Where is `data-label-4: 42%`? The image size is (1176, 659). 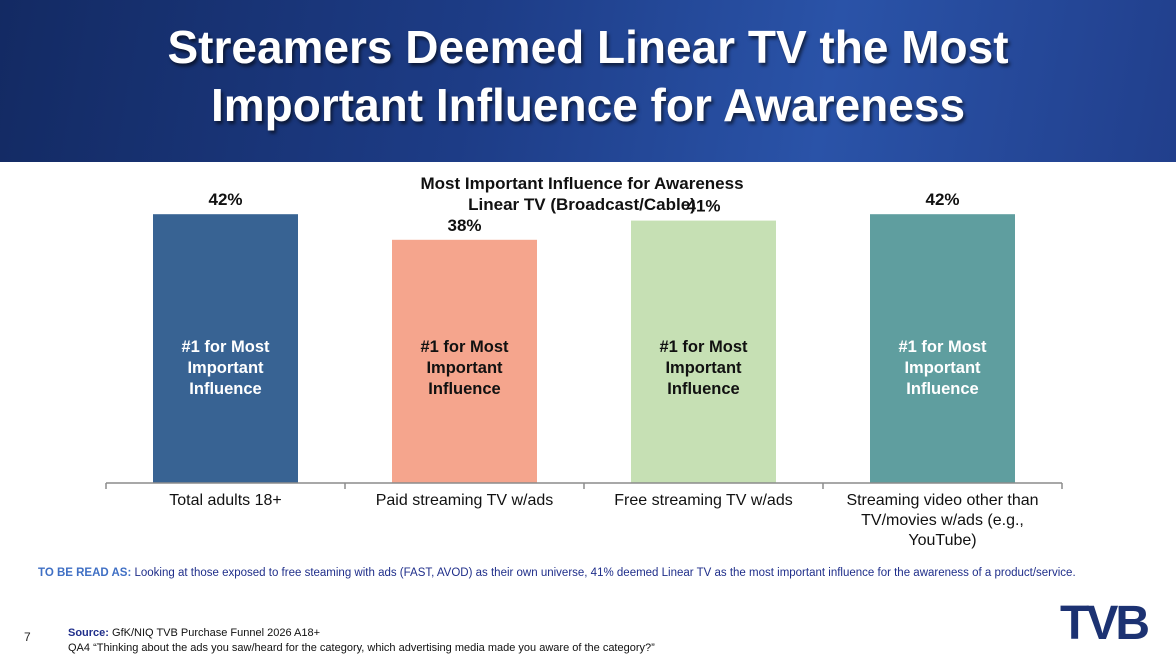 data-label-4: 42% is located at coordinates (942, 199).